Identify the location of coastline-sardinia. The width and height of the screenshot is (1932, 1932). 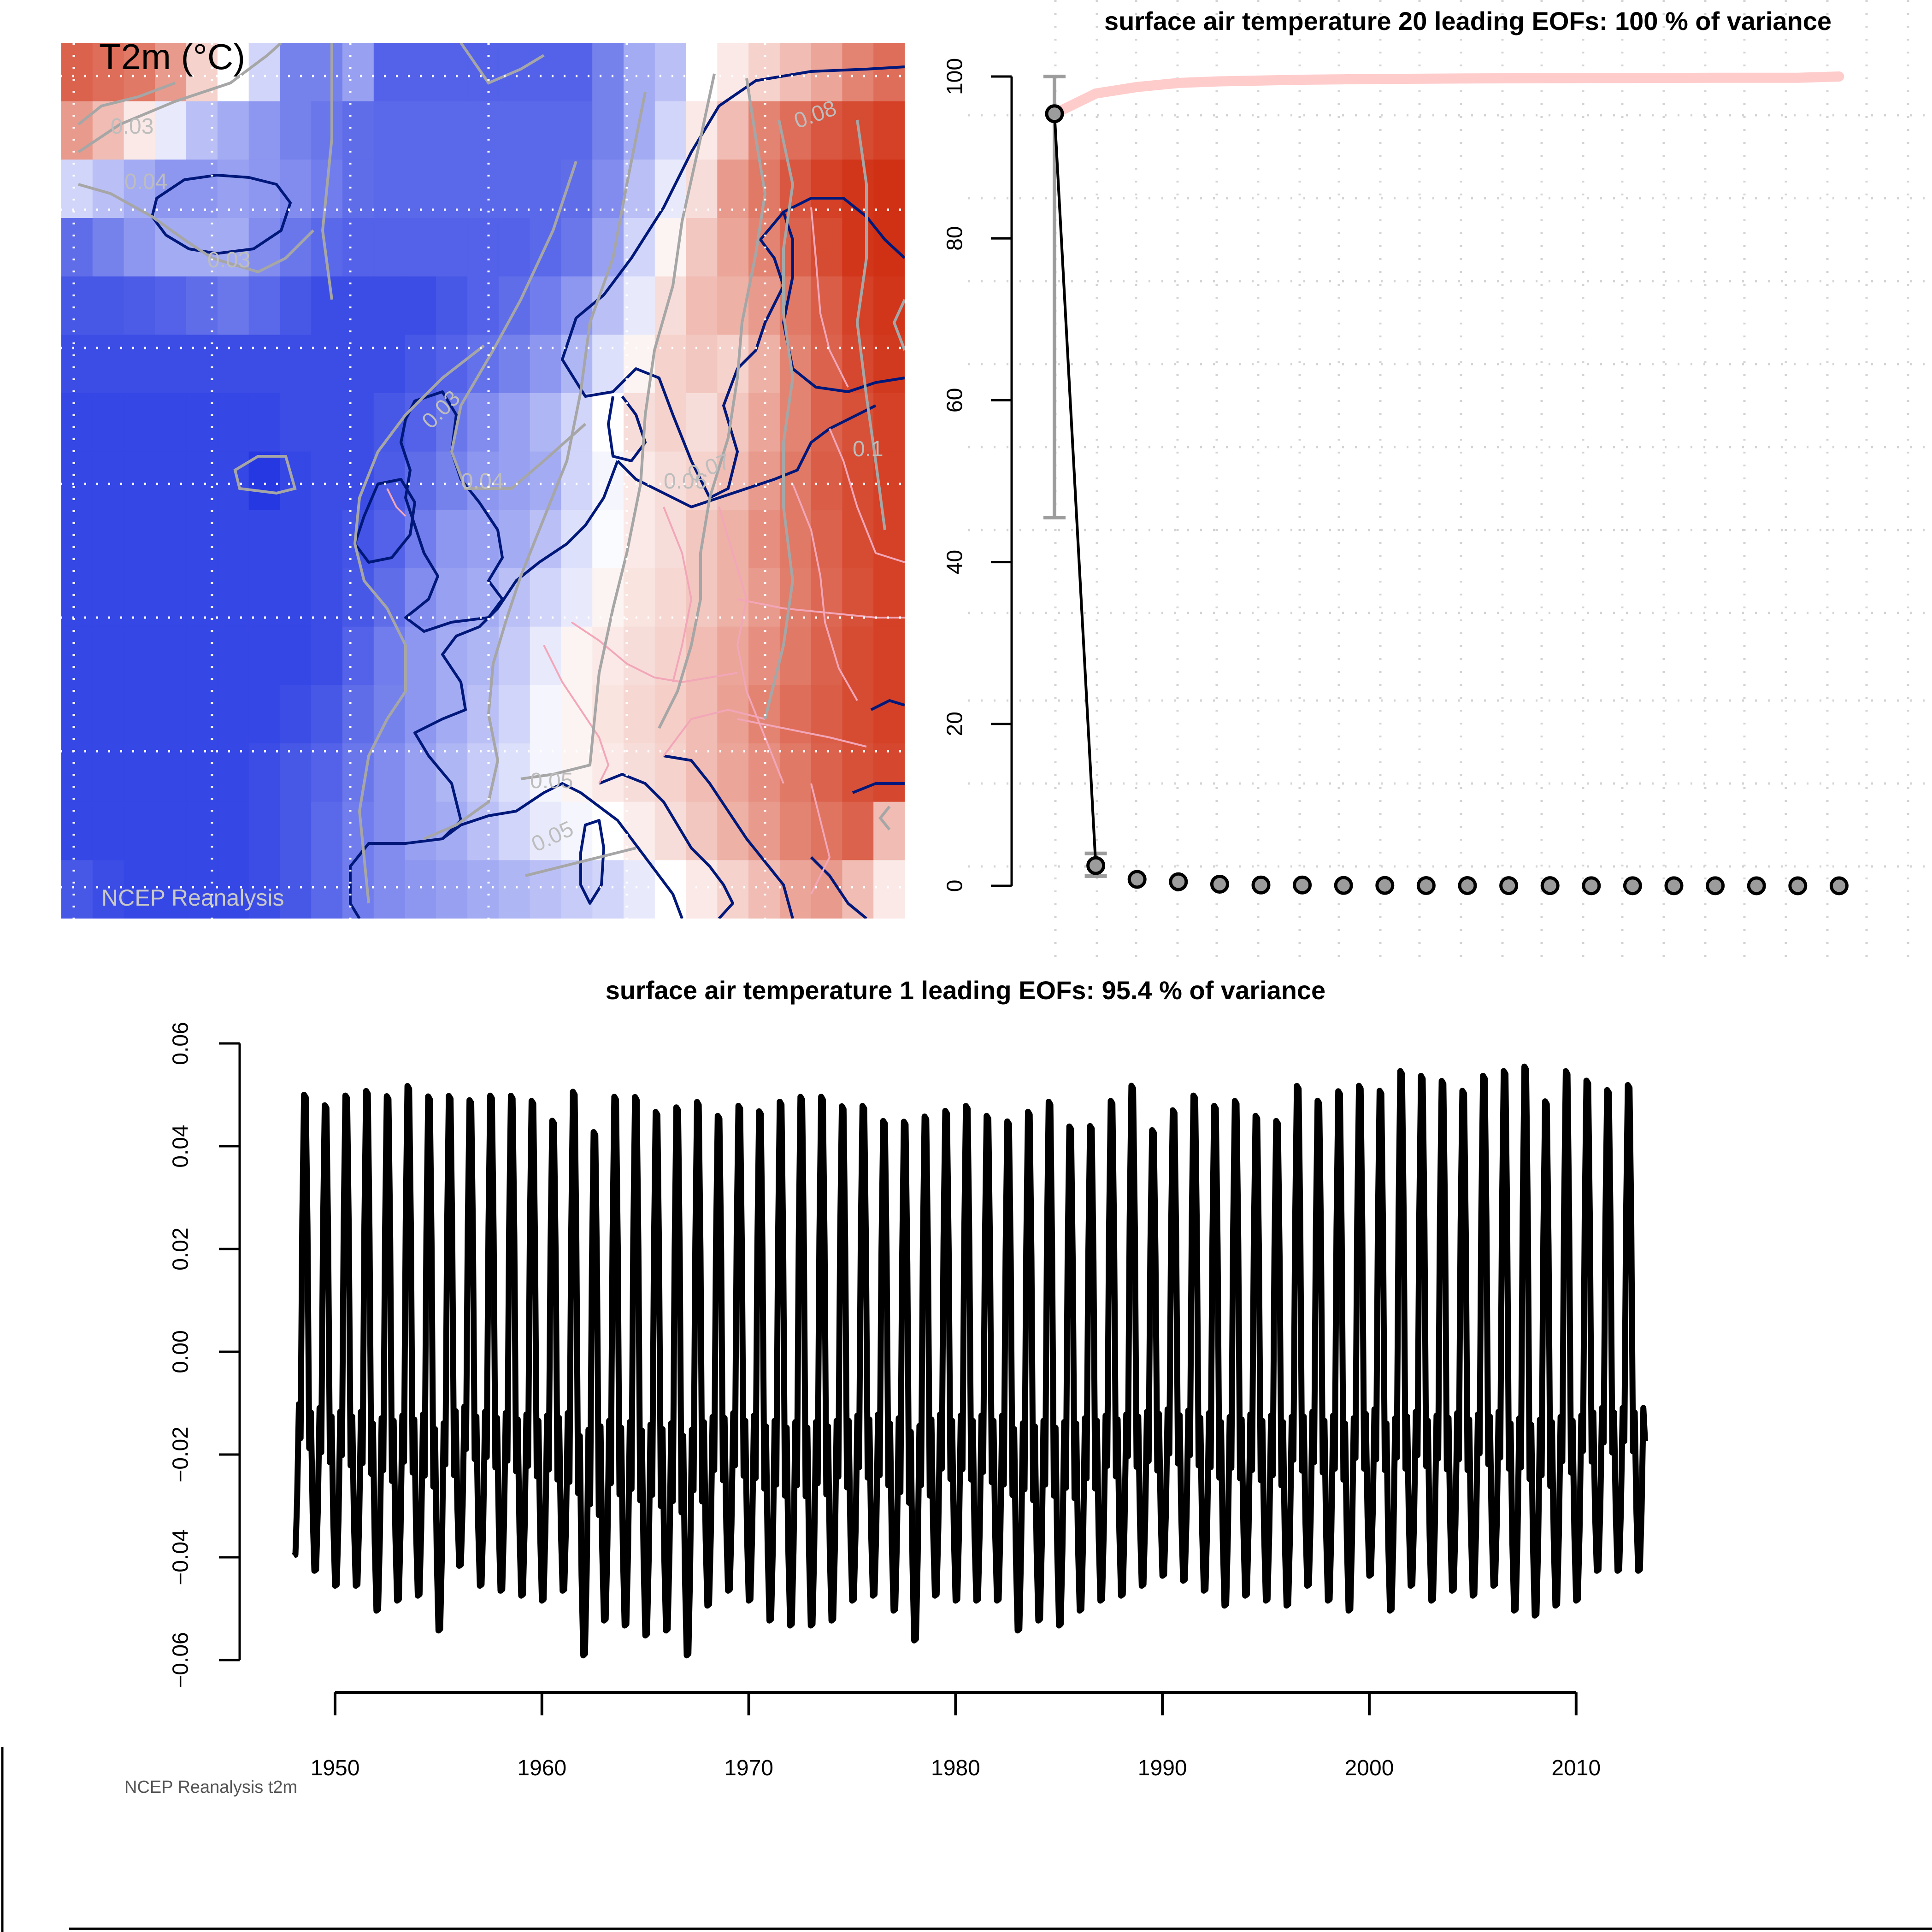
(592, 862).